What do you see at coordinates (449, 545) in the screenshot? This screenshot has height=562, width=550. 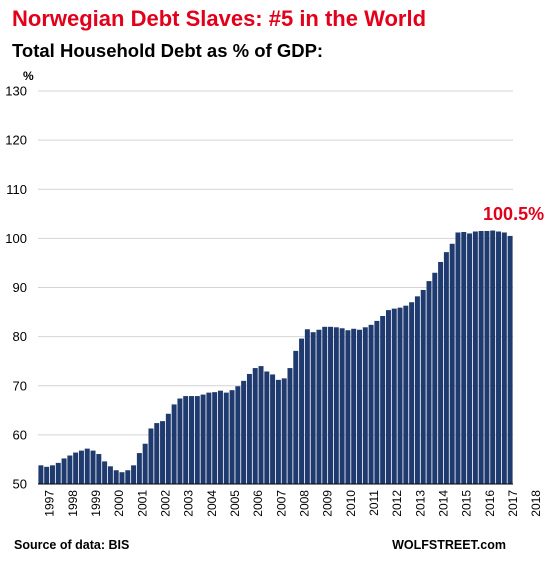 I see `brand-watermark: WOLFSTREET.com` at bounding box center [449, 545].